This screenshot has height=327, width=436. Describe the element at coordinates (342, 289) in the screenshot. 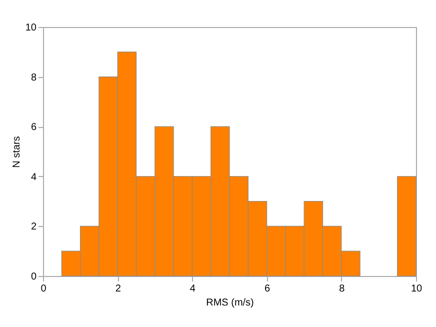

I see `x-tick-label: 8` at that location.